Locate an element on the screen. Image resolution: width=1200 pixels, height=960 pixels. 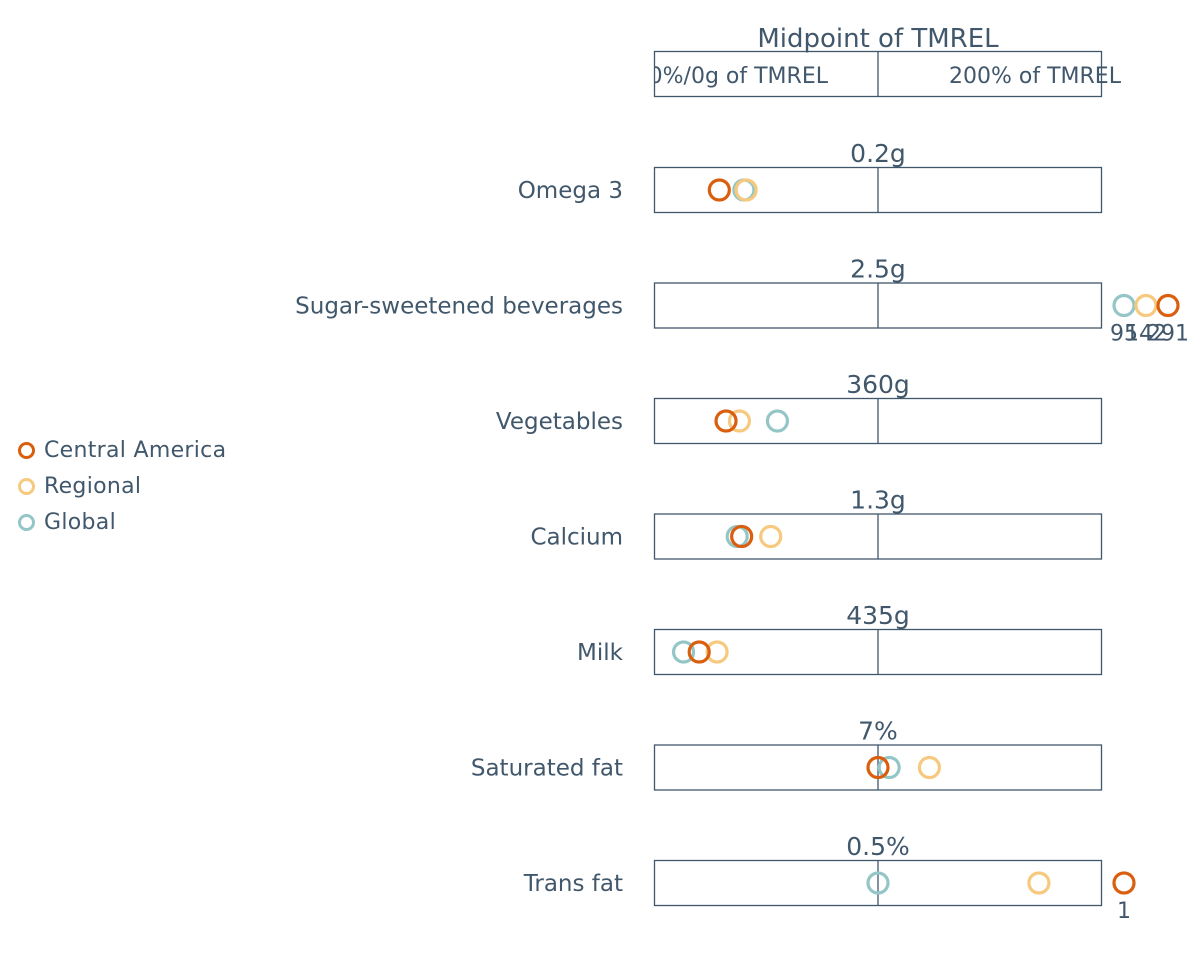
tmrel-value-label: 360g is located at coordinates (878, 384).